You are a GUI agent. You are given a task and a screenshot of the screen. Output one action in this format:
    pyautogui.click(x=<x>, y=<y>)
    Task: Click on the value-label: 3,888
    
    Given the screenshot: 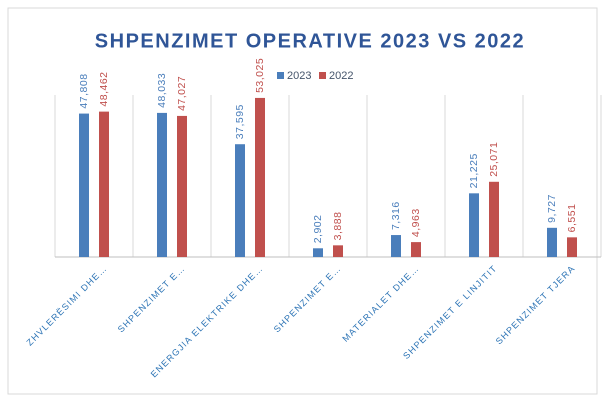 What is the action you would take?
    pyautogui.click(x=338, y=226)
    